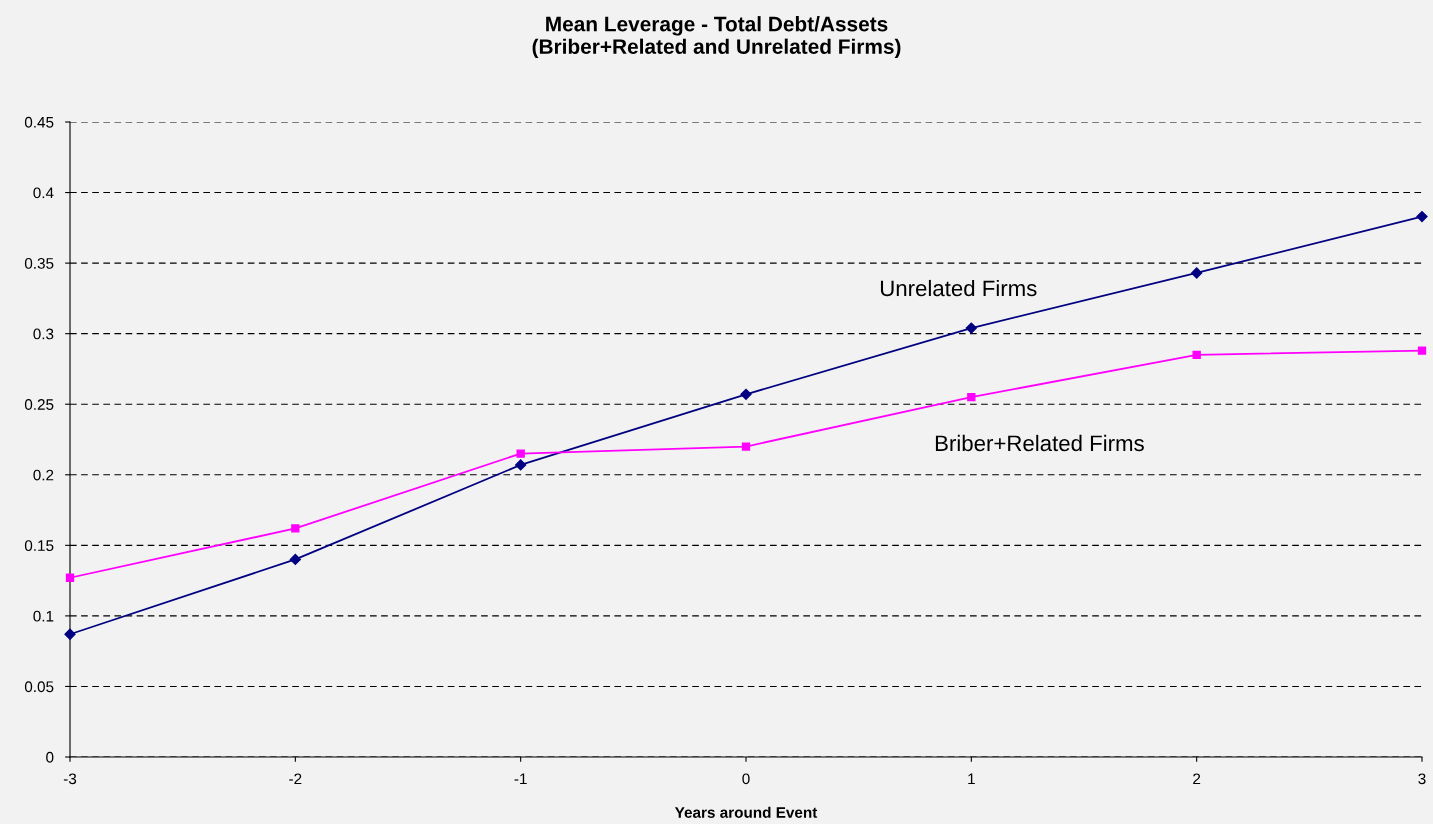 The width and height of the screenshot is (1433, 824). Describe the element at coordinates (39, 546) in the screenshot. I see `y-tick-label: 0.15` at that location.